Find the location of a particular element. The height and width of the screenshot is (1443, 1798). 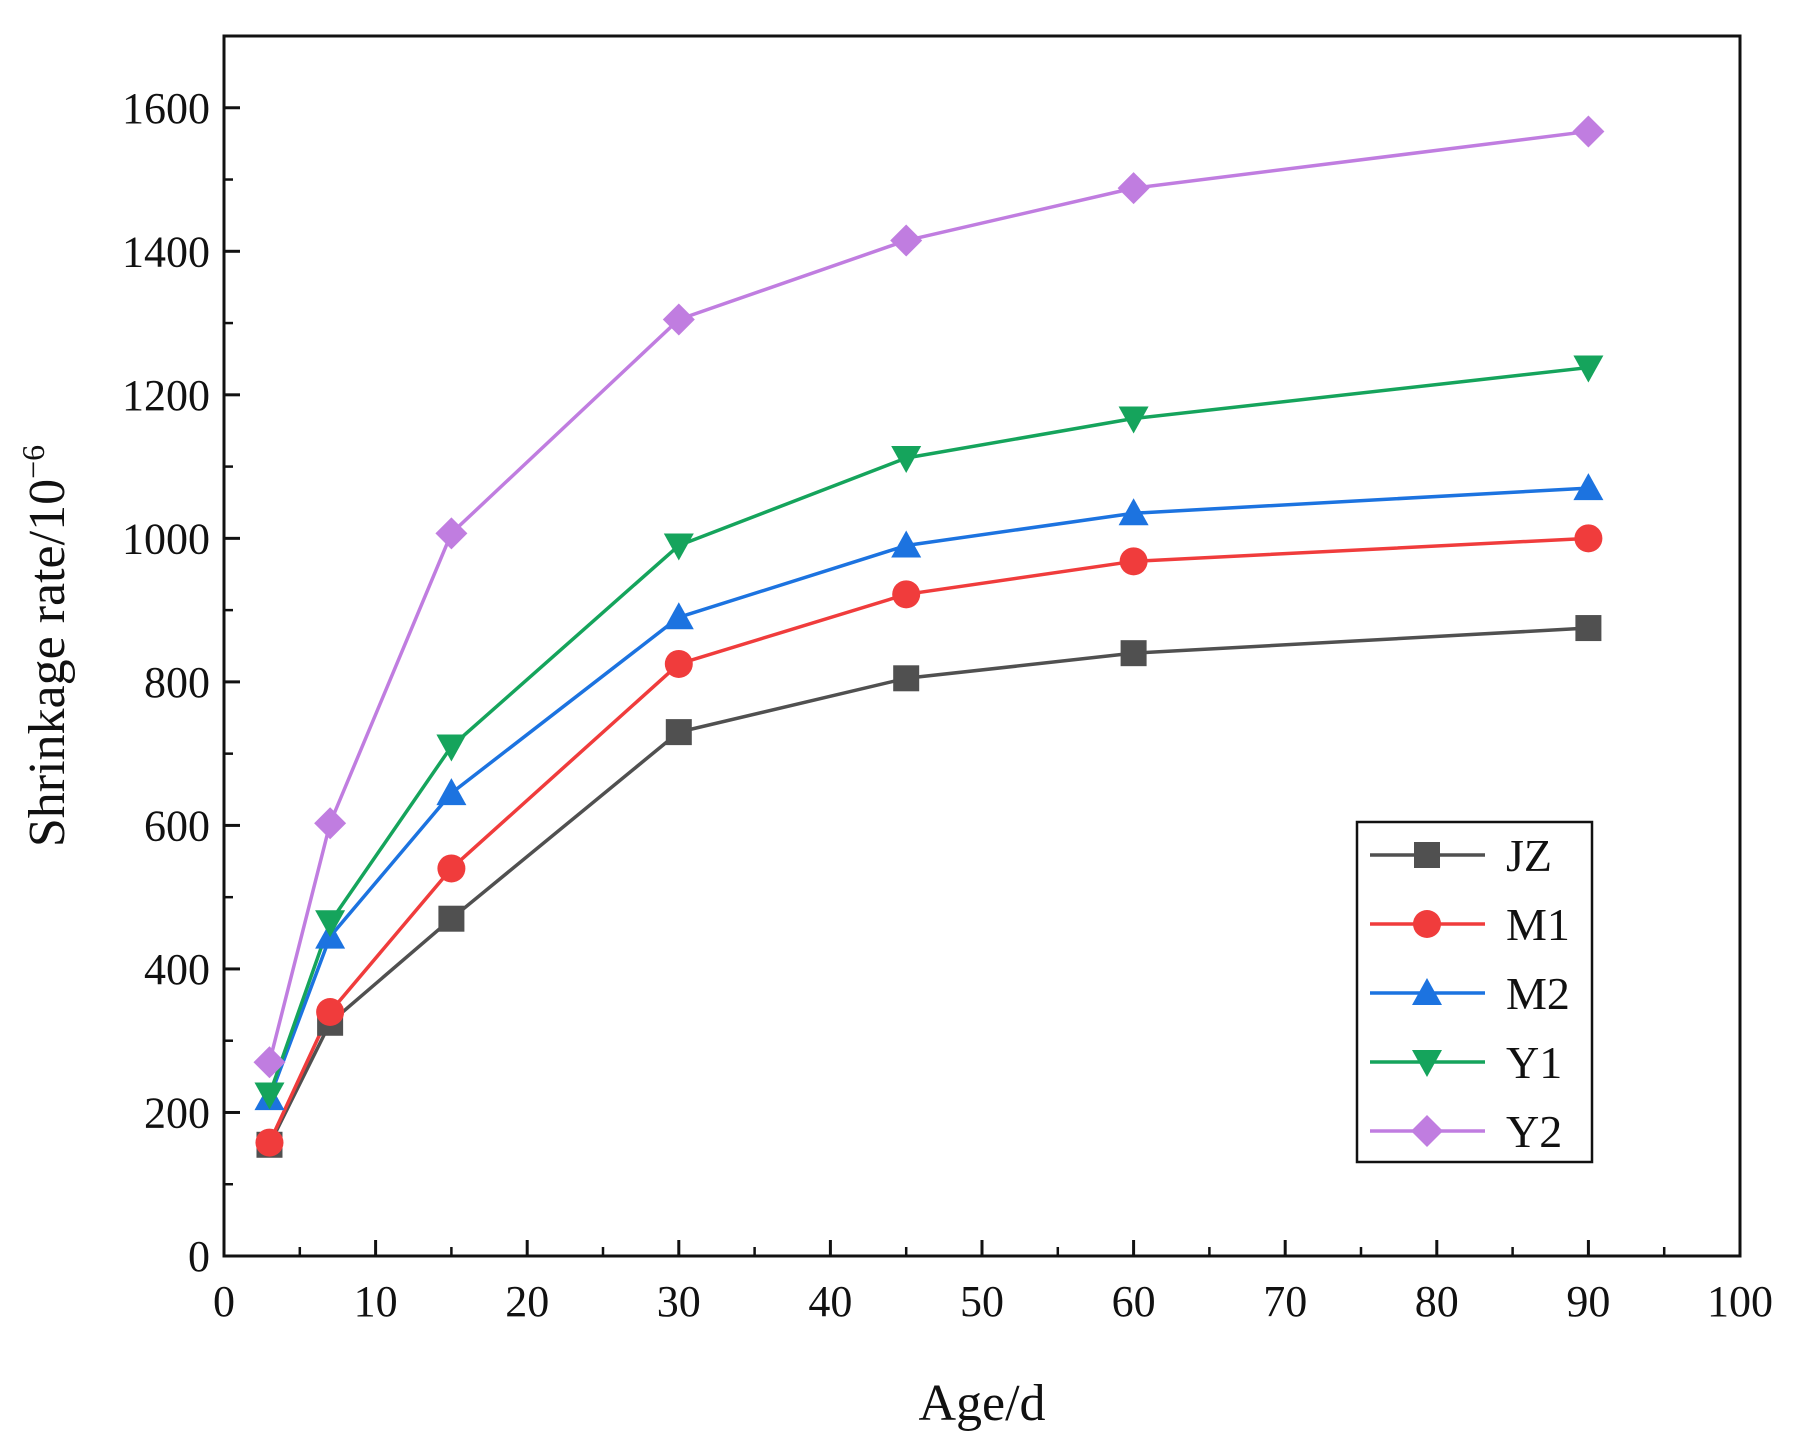

y-axis-title-exponent: −6 is located at coordinates (33, 462).